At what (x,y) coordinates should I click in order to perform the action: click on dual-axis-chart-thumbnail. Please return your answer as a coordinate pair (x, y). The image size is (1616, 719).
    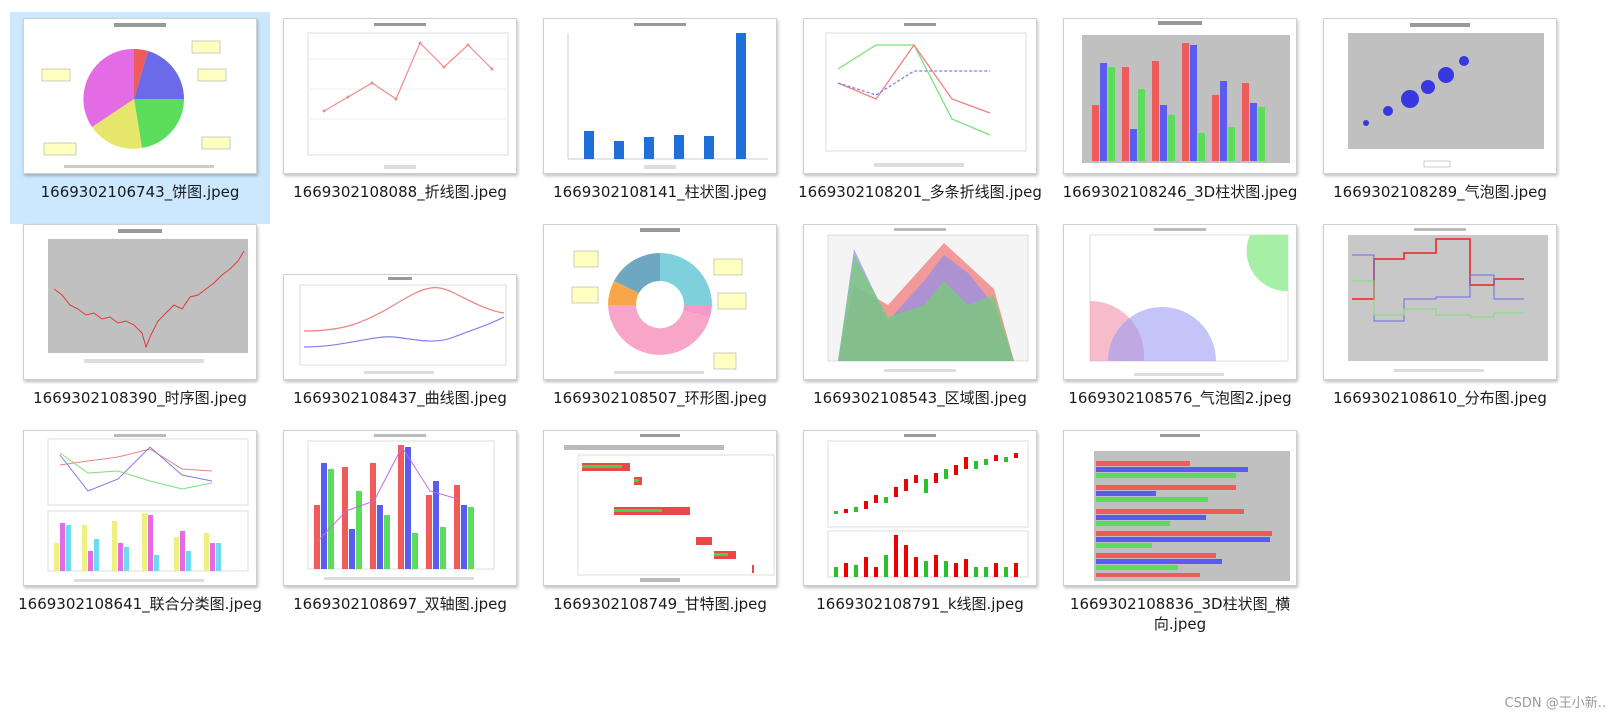
    Looking at the image, I should click on (400, 508).